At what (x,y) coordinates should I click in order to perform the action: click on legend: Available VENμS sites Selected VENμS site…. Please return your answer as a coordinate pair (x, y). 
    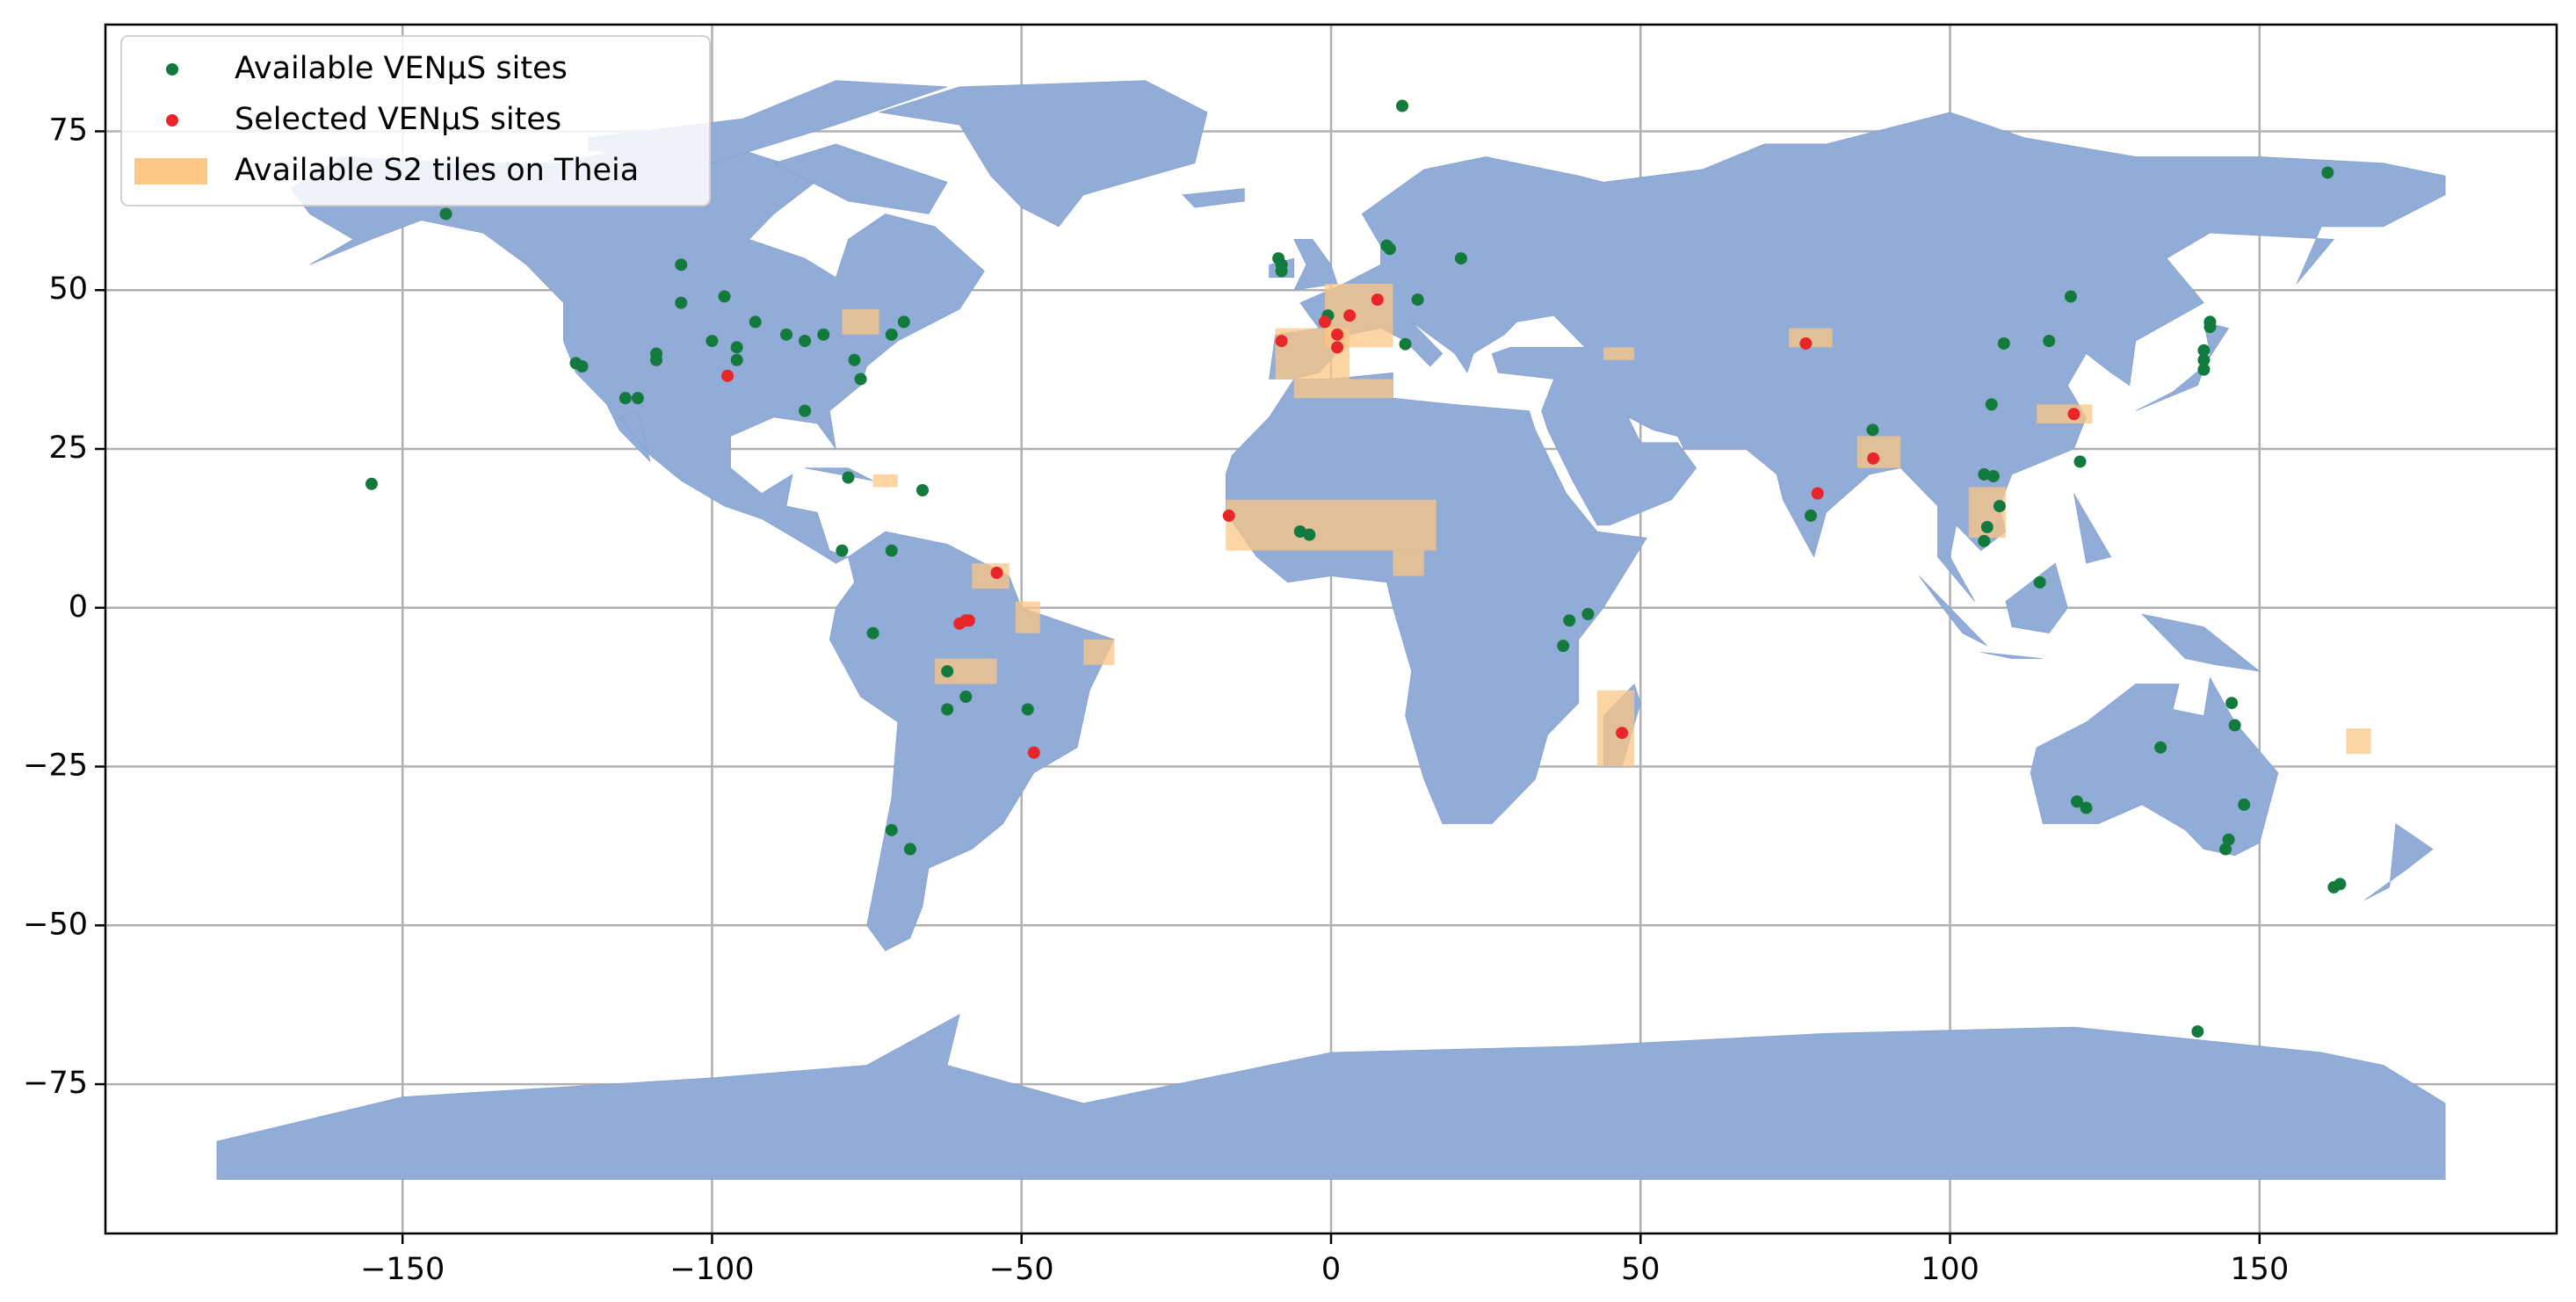
    Looking at the image, I should click on (415, 120).